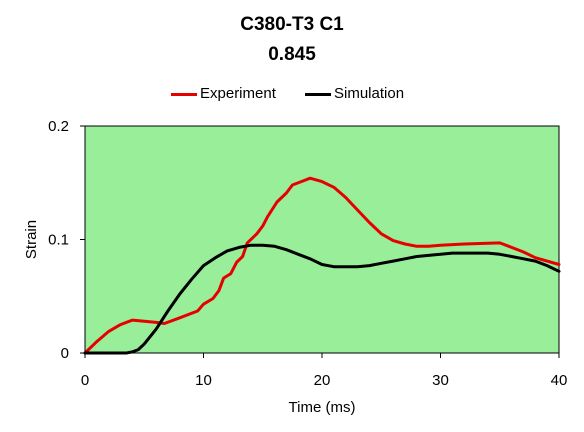  Describe the element at coordinates (440, 380) in the screenshot. I see `x-tick-label: 30` at that location.